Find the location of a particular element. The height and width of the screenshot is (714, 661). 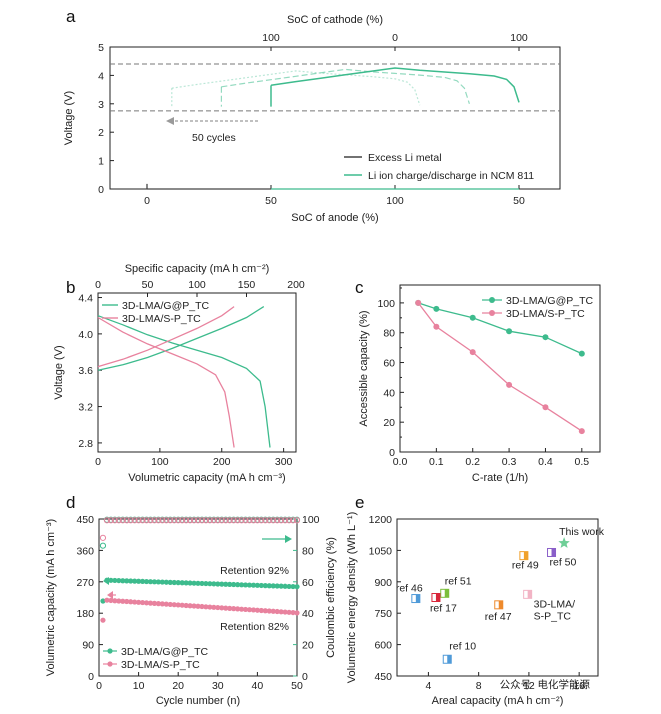

plot-frame-a is located at coordinates (335, 118).